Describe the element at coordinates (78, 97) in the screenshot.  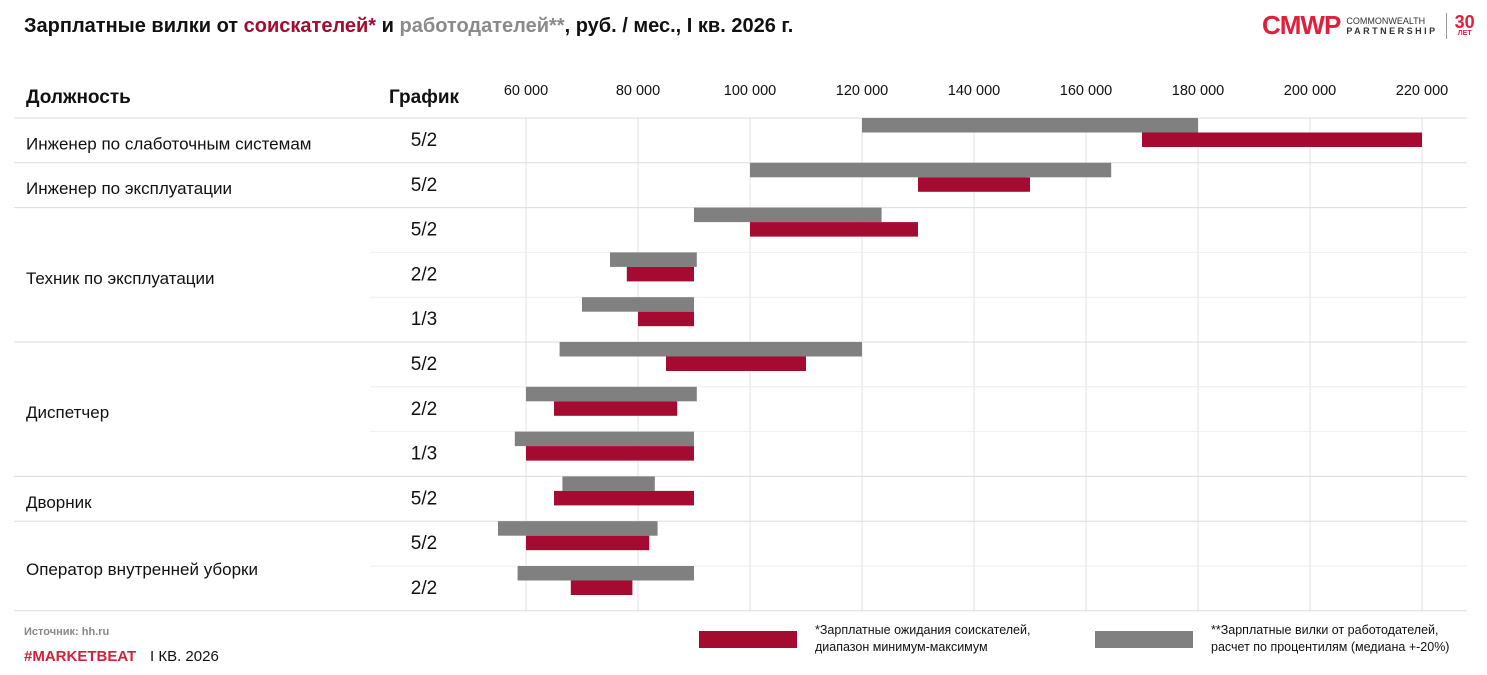
I see `column-header-position: Должность` at that location.